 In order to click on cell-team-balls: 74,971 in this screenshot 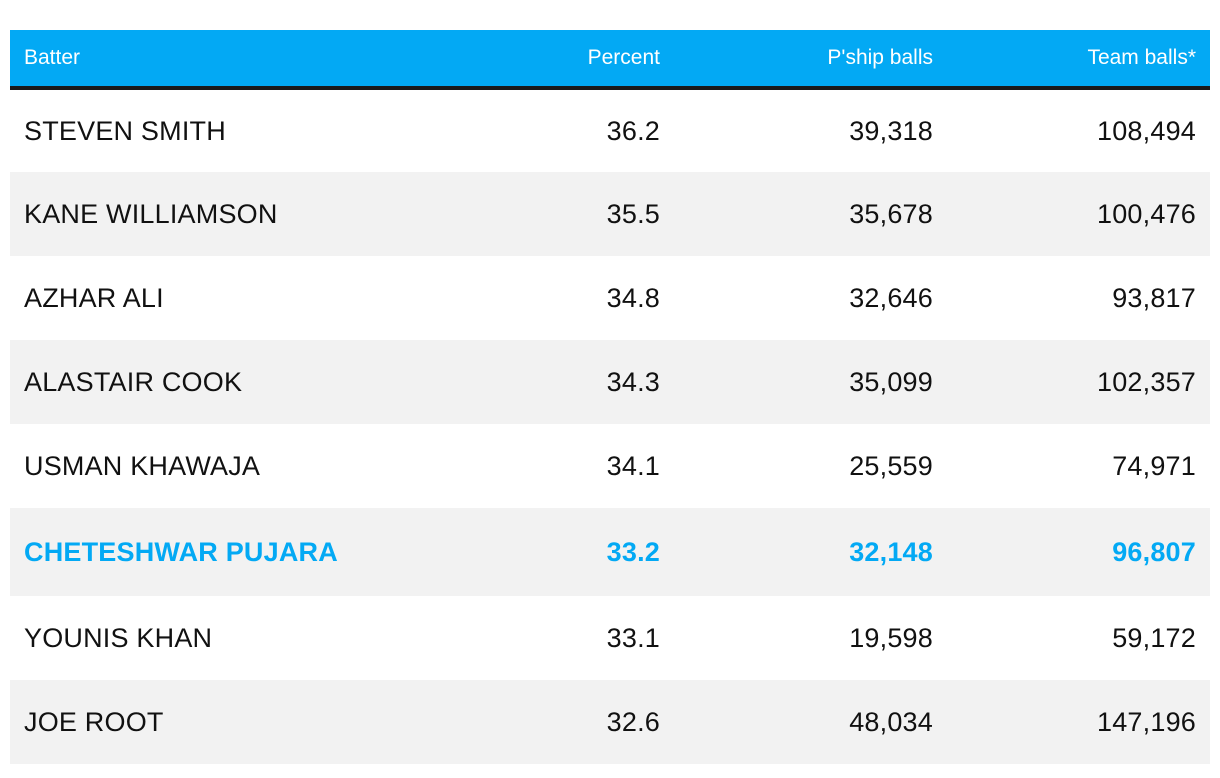, I will do `click(1154, 465)`.